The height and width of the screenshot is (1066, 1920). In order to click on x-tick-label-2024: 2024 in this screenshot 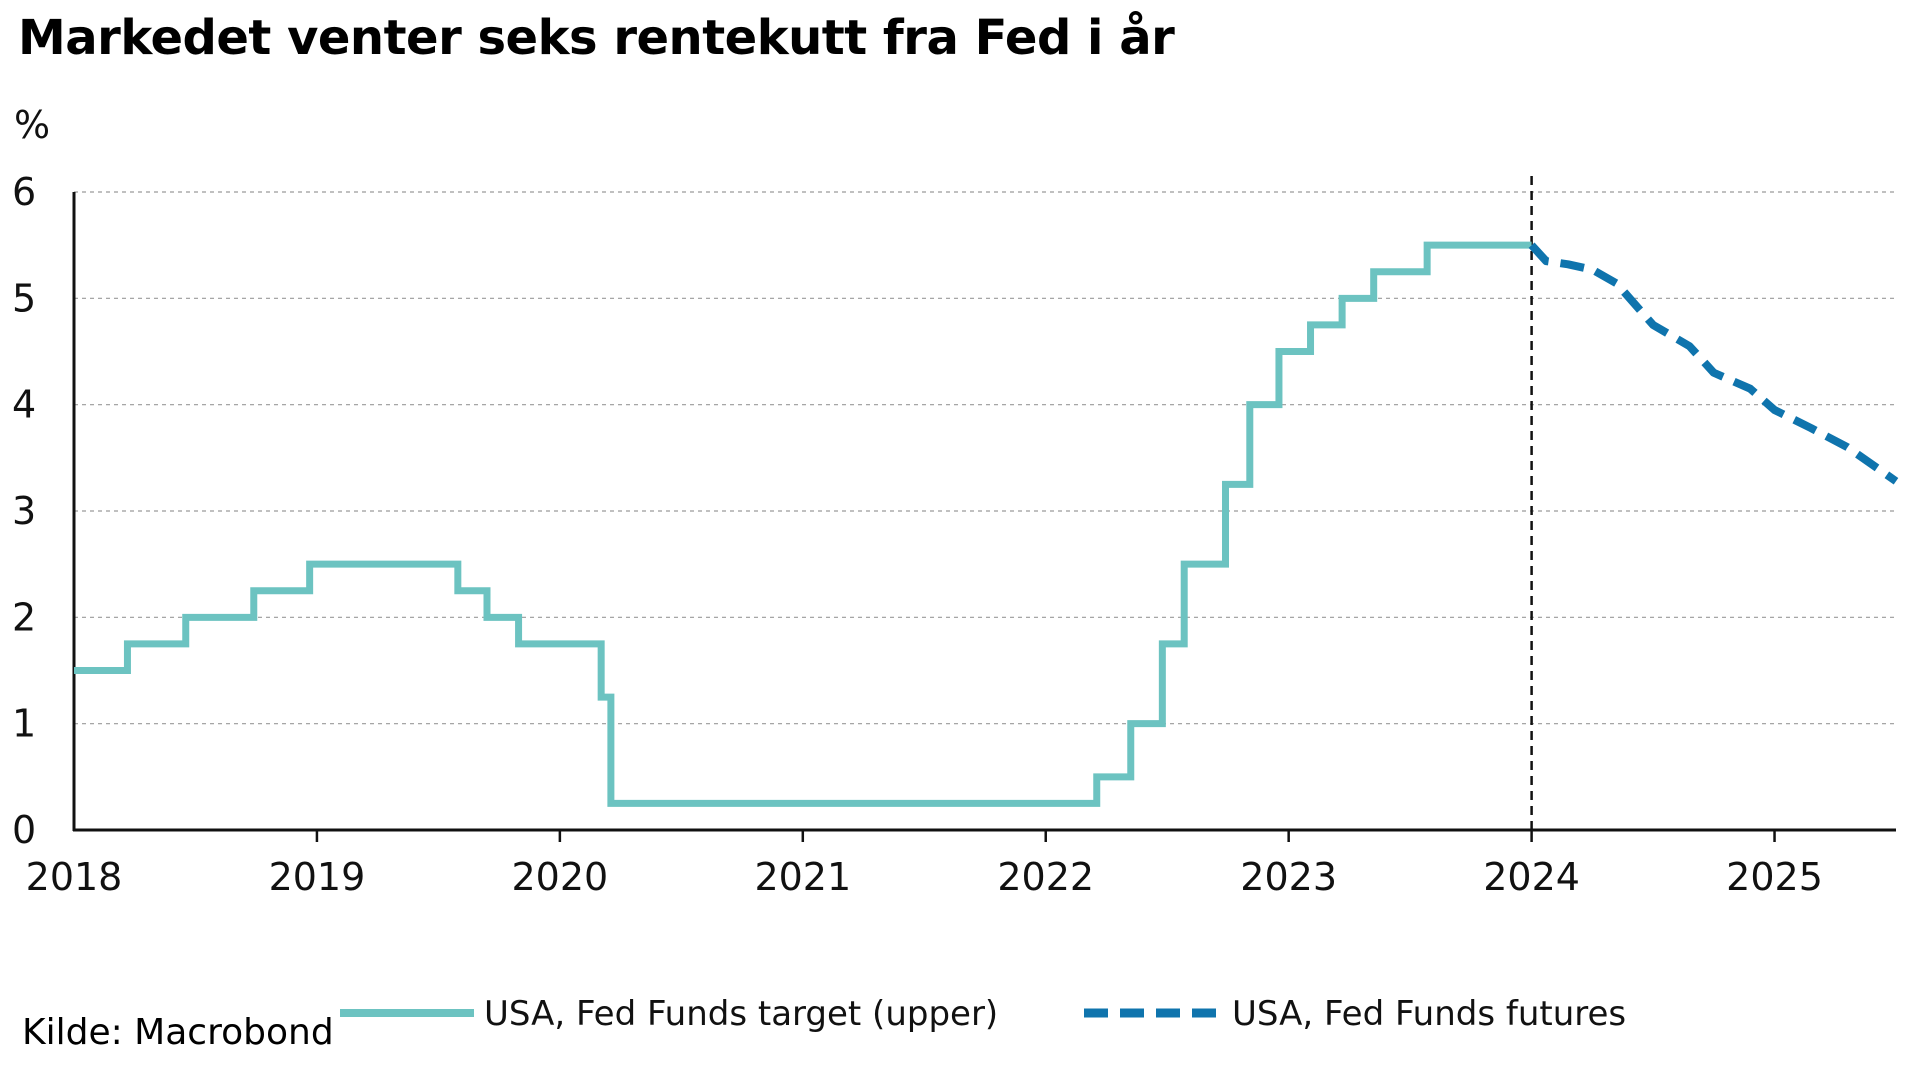, I will do `click(1531, 877)`.